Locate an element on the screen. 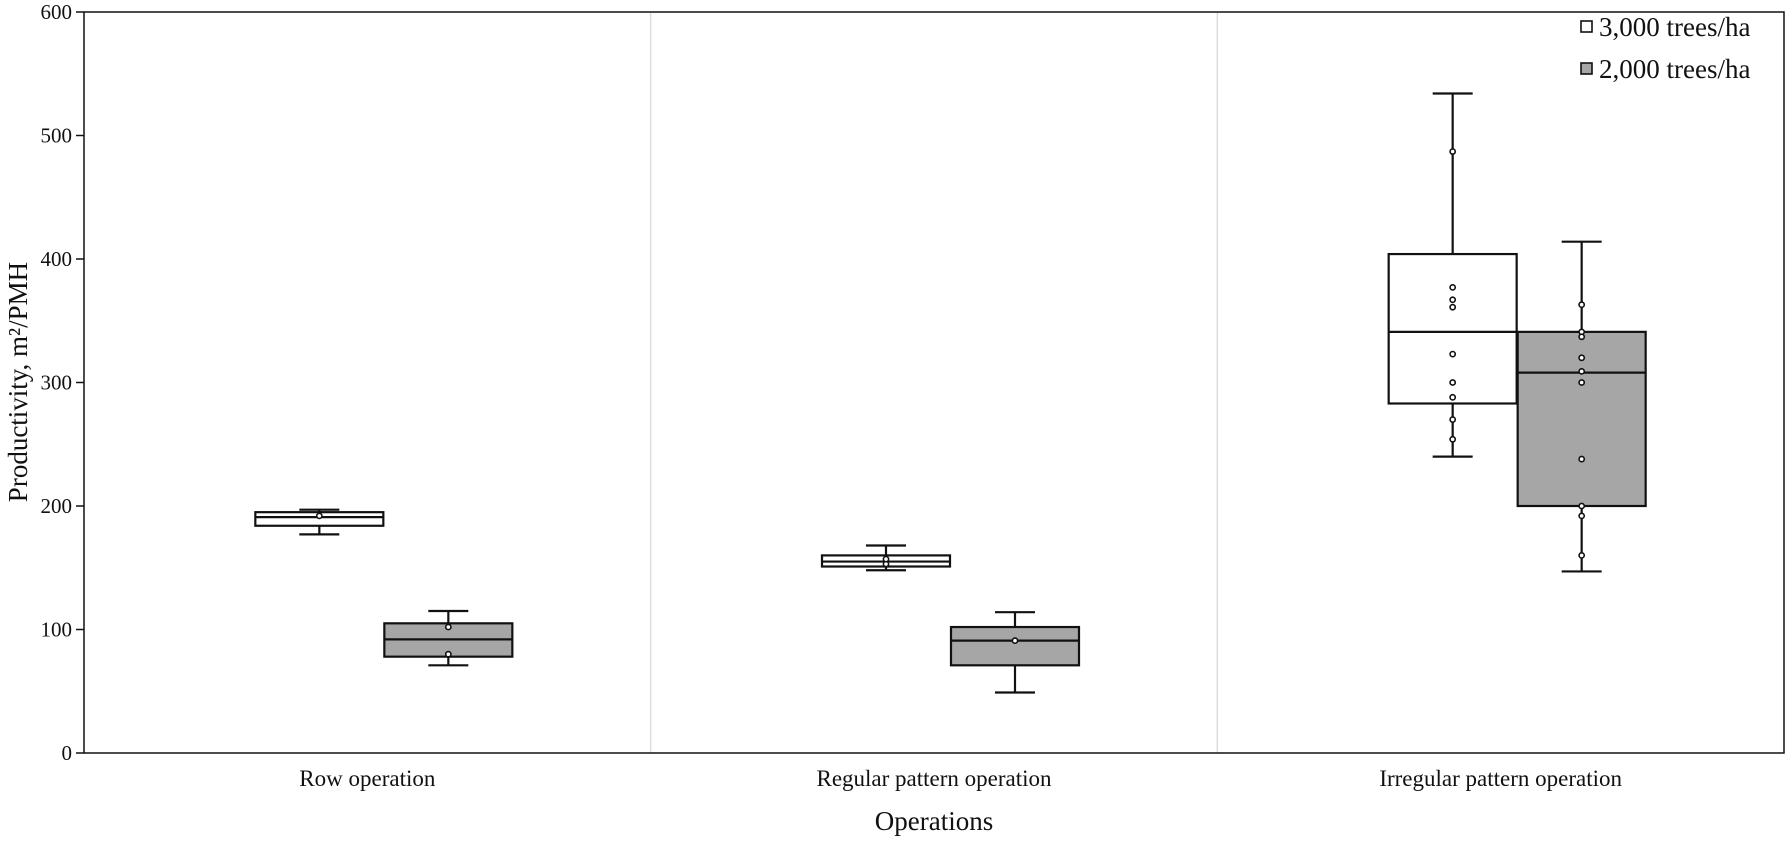 Image resolution: width=1788 pixels, height=843 pixels. y-tick-label: 500 is located at coordinates (57, 136).